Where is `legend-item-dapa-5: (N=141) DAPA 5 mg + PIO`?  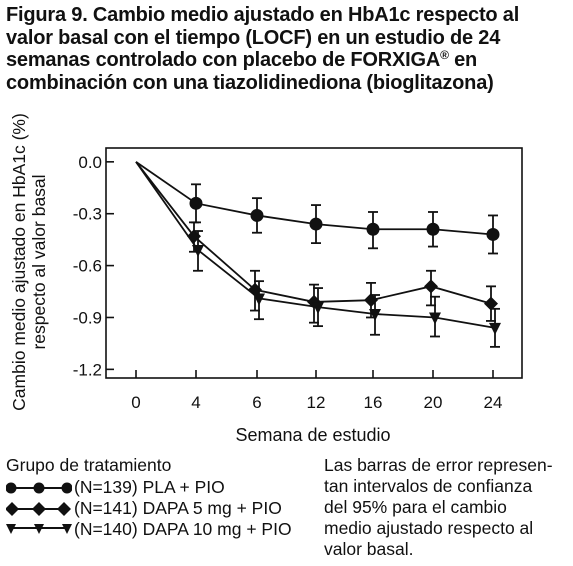
legend-item-dapa-5: (N=141) DAPA 5 mg + PIO is located at coordinates (166, 508).